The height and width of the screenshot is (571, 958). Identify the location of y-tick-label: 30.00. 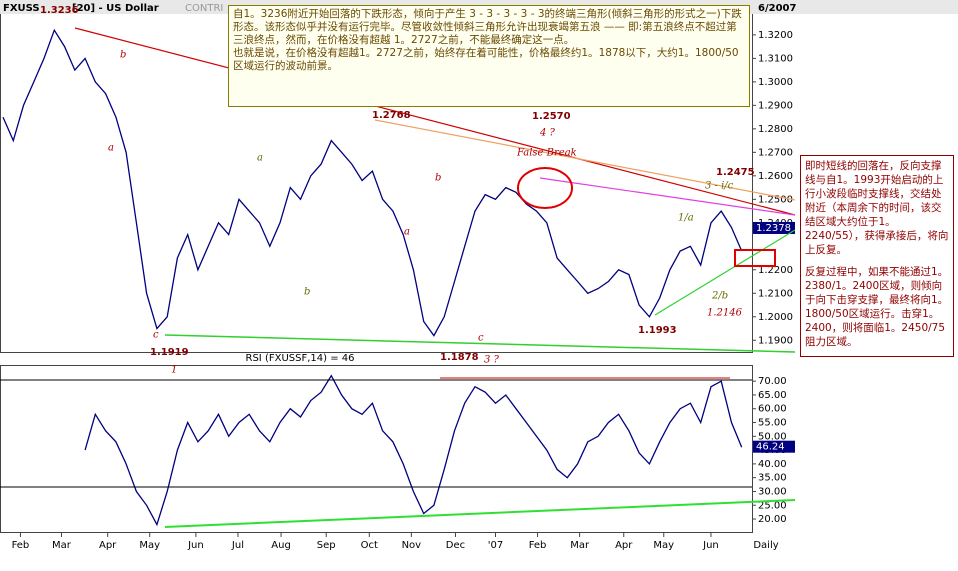
(772, 491).